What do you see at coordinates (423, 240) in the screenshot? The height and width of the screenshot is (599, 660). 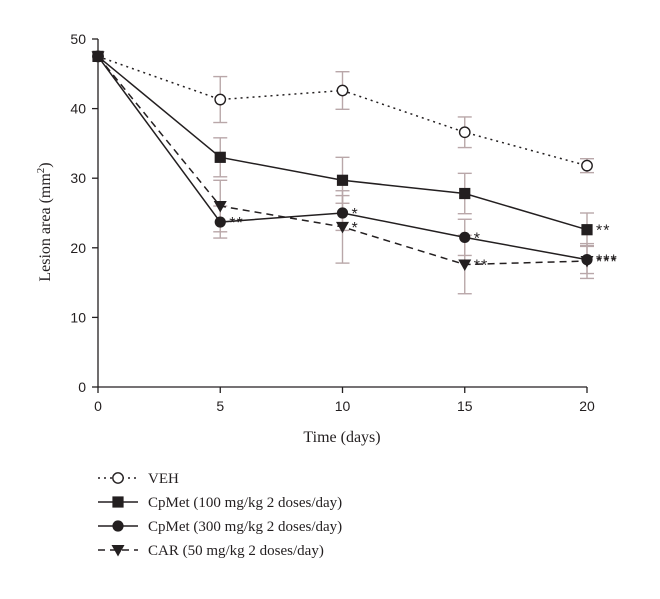 I see `significance-annotations: ************ ***` at bounding box center [423, 240].